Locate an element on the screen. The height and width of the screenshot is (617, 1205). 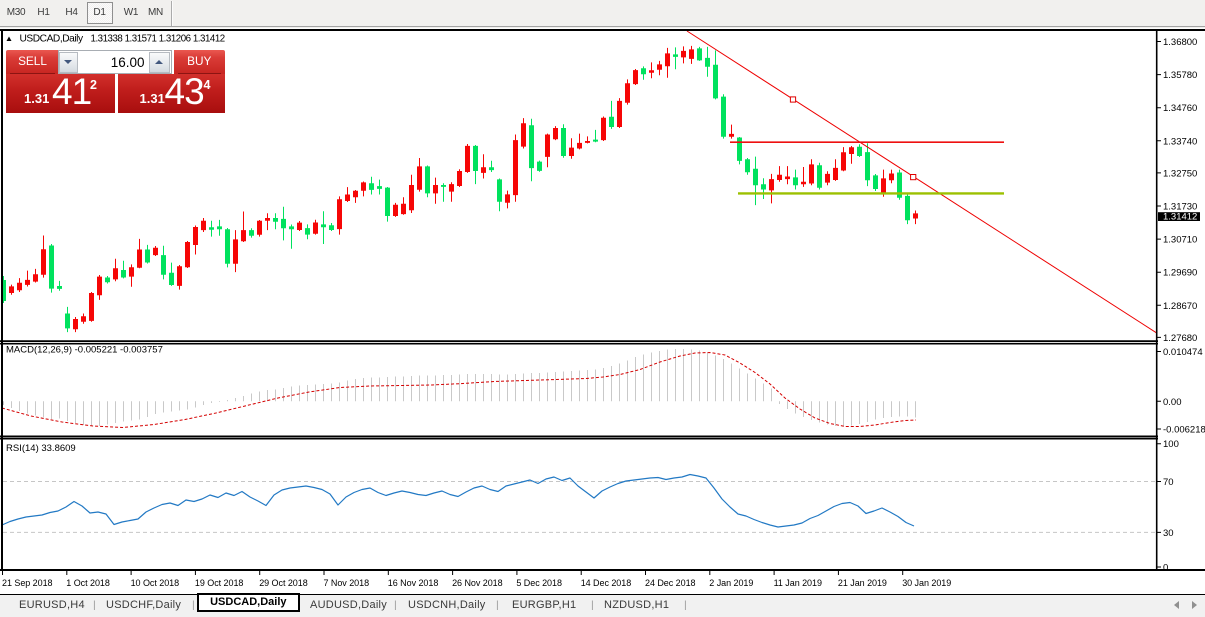
svg-text: 70 is located at coordinates (1168, 482).